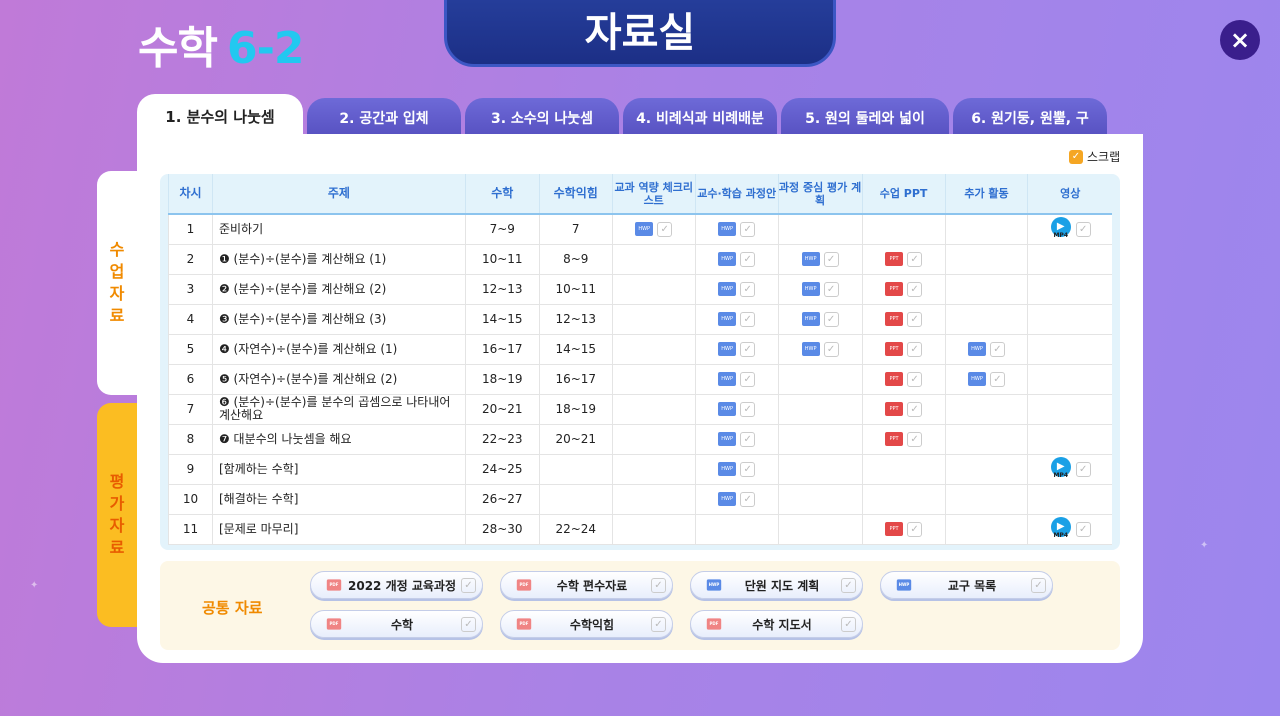  What do you see at coordinates (396, 624) in the screenshot?
I see `common-material-button: PDF 수학 ✓` at bounding box center [396, 624].